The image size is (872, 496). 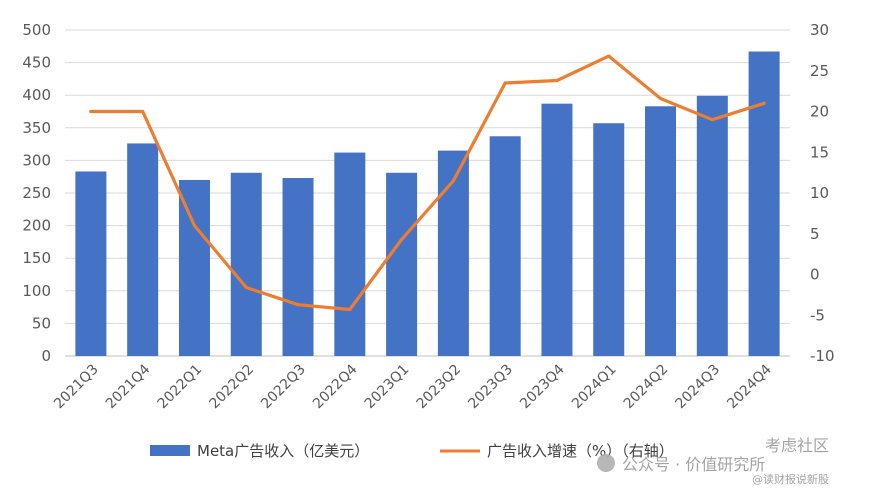 I want to click on left-tick-label: 250, so click(x=36, y=193).